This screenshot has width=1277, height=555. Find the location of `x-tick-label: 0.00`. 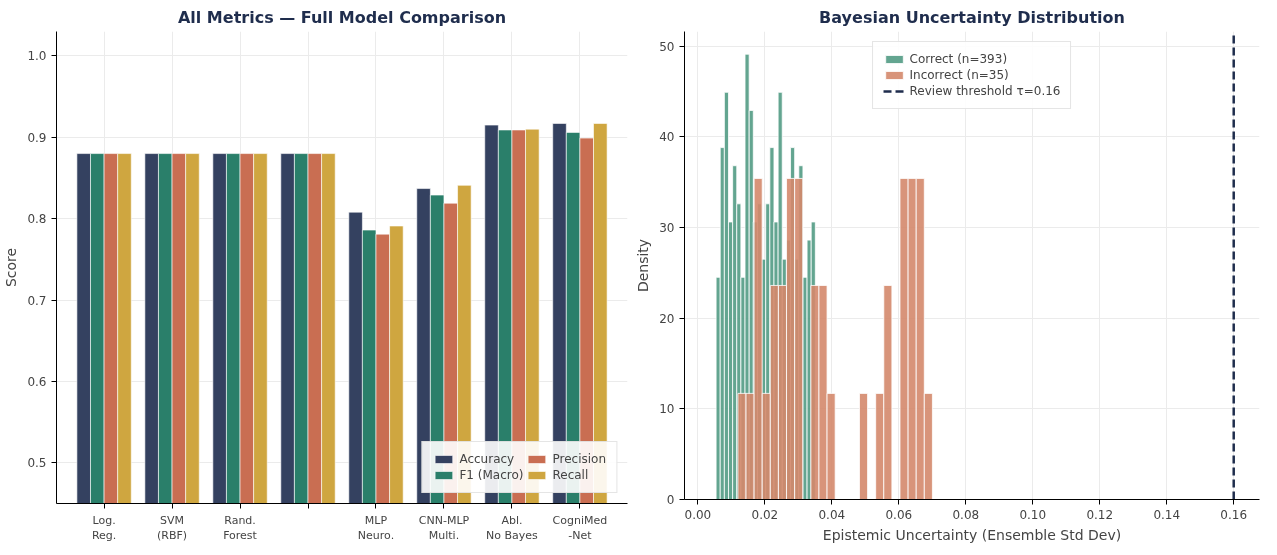

x-tick-label: 0.00 is located at coordinates (698, 514).